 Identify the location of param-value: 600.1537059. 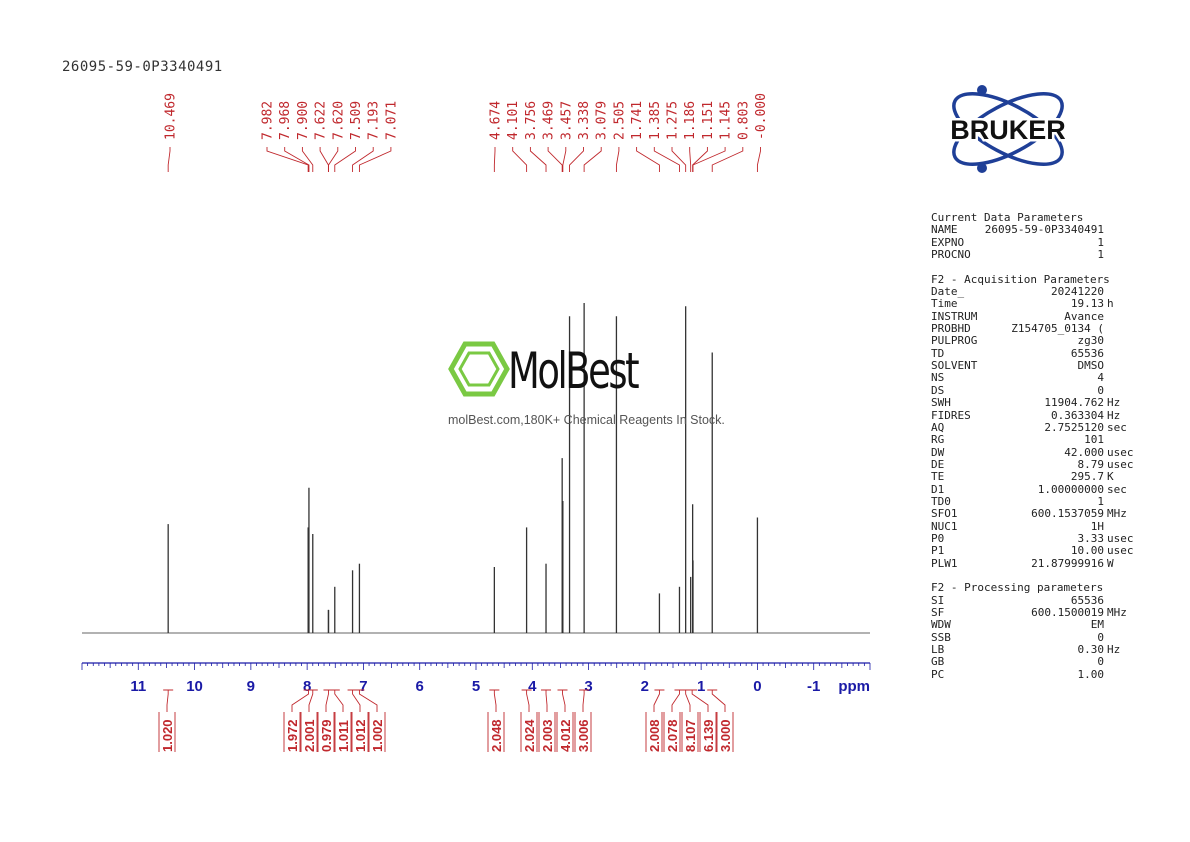
(1067, 514).